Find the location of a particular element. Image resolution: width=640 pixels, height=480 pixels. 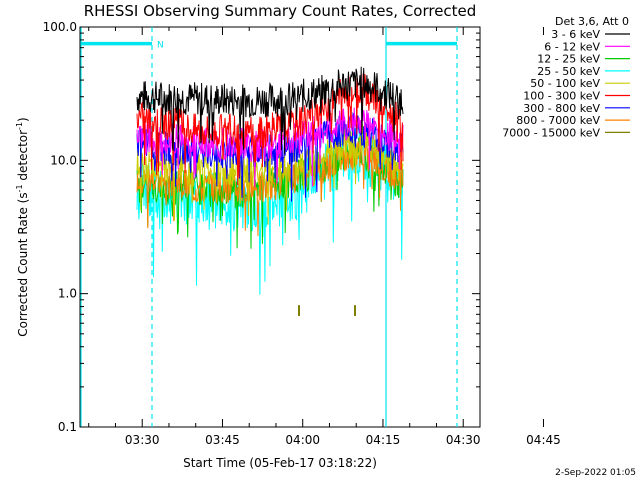

x-tick-label-5: 04:45 is located at coordinates (543, 440).